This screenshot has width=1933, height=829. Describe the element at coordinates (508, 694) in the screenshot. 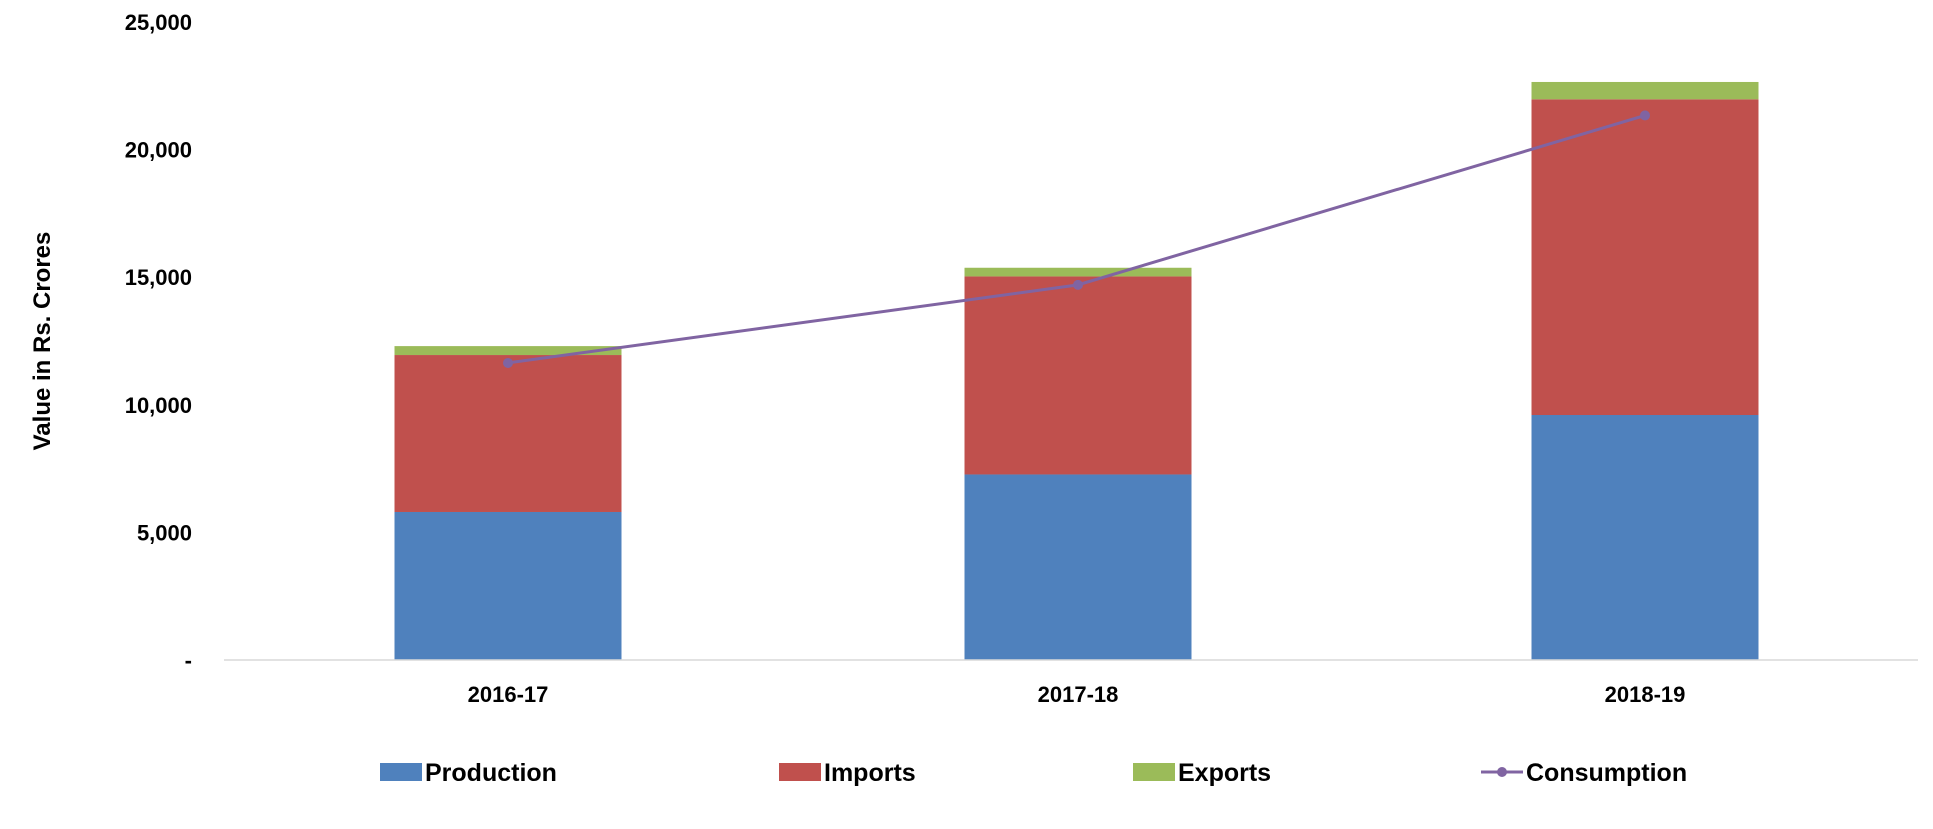

I see `x-tick-label: 2016-17` at that location.